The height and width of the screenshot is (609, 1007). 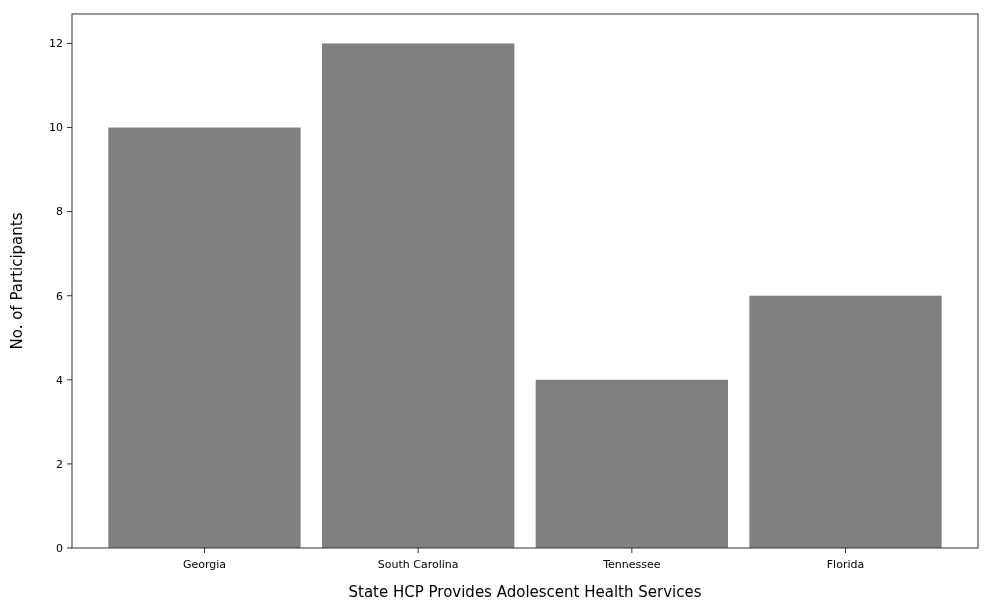 I want to click on x-tick-label: Florida, so click(x=845, y=564).